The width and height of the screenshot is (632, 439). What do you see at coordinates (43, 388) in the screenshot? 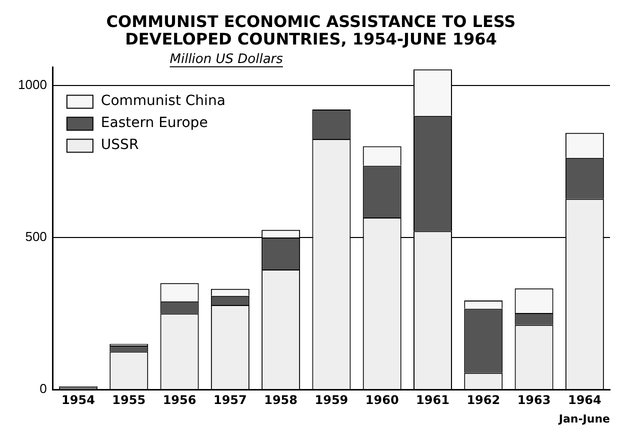
I see `y-tick-label: 0` at bounding box center [43, 388].